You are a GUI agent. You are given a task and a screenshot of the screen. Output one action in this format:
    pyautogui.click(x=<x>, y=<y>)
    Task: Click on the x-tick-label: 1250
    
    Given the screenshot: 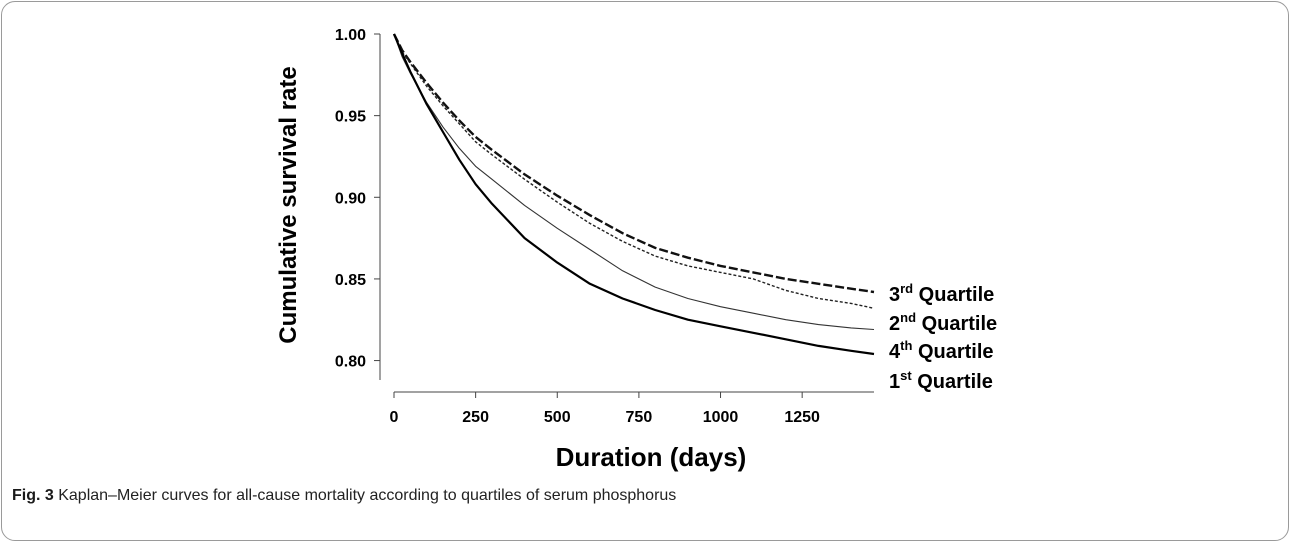 What is the action you would take?
    pyautogui.click(x=802, y=417)
    